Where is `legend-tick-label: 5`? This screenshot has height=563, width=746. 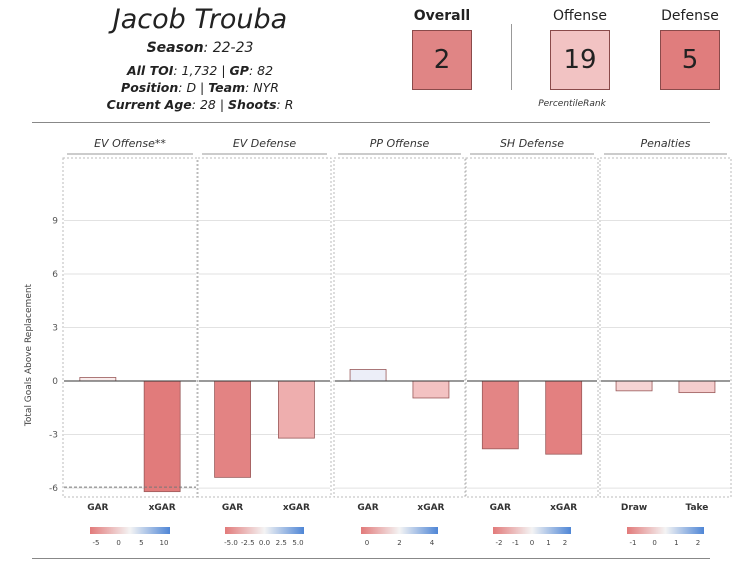
legend-tick-label: 5 is located at coordinates (141, 543).